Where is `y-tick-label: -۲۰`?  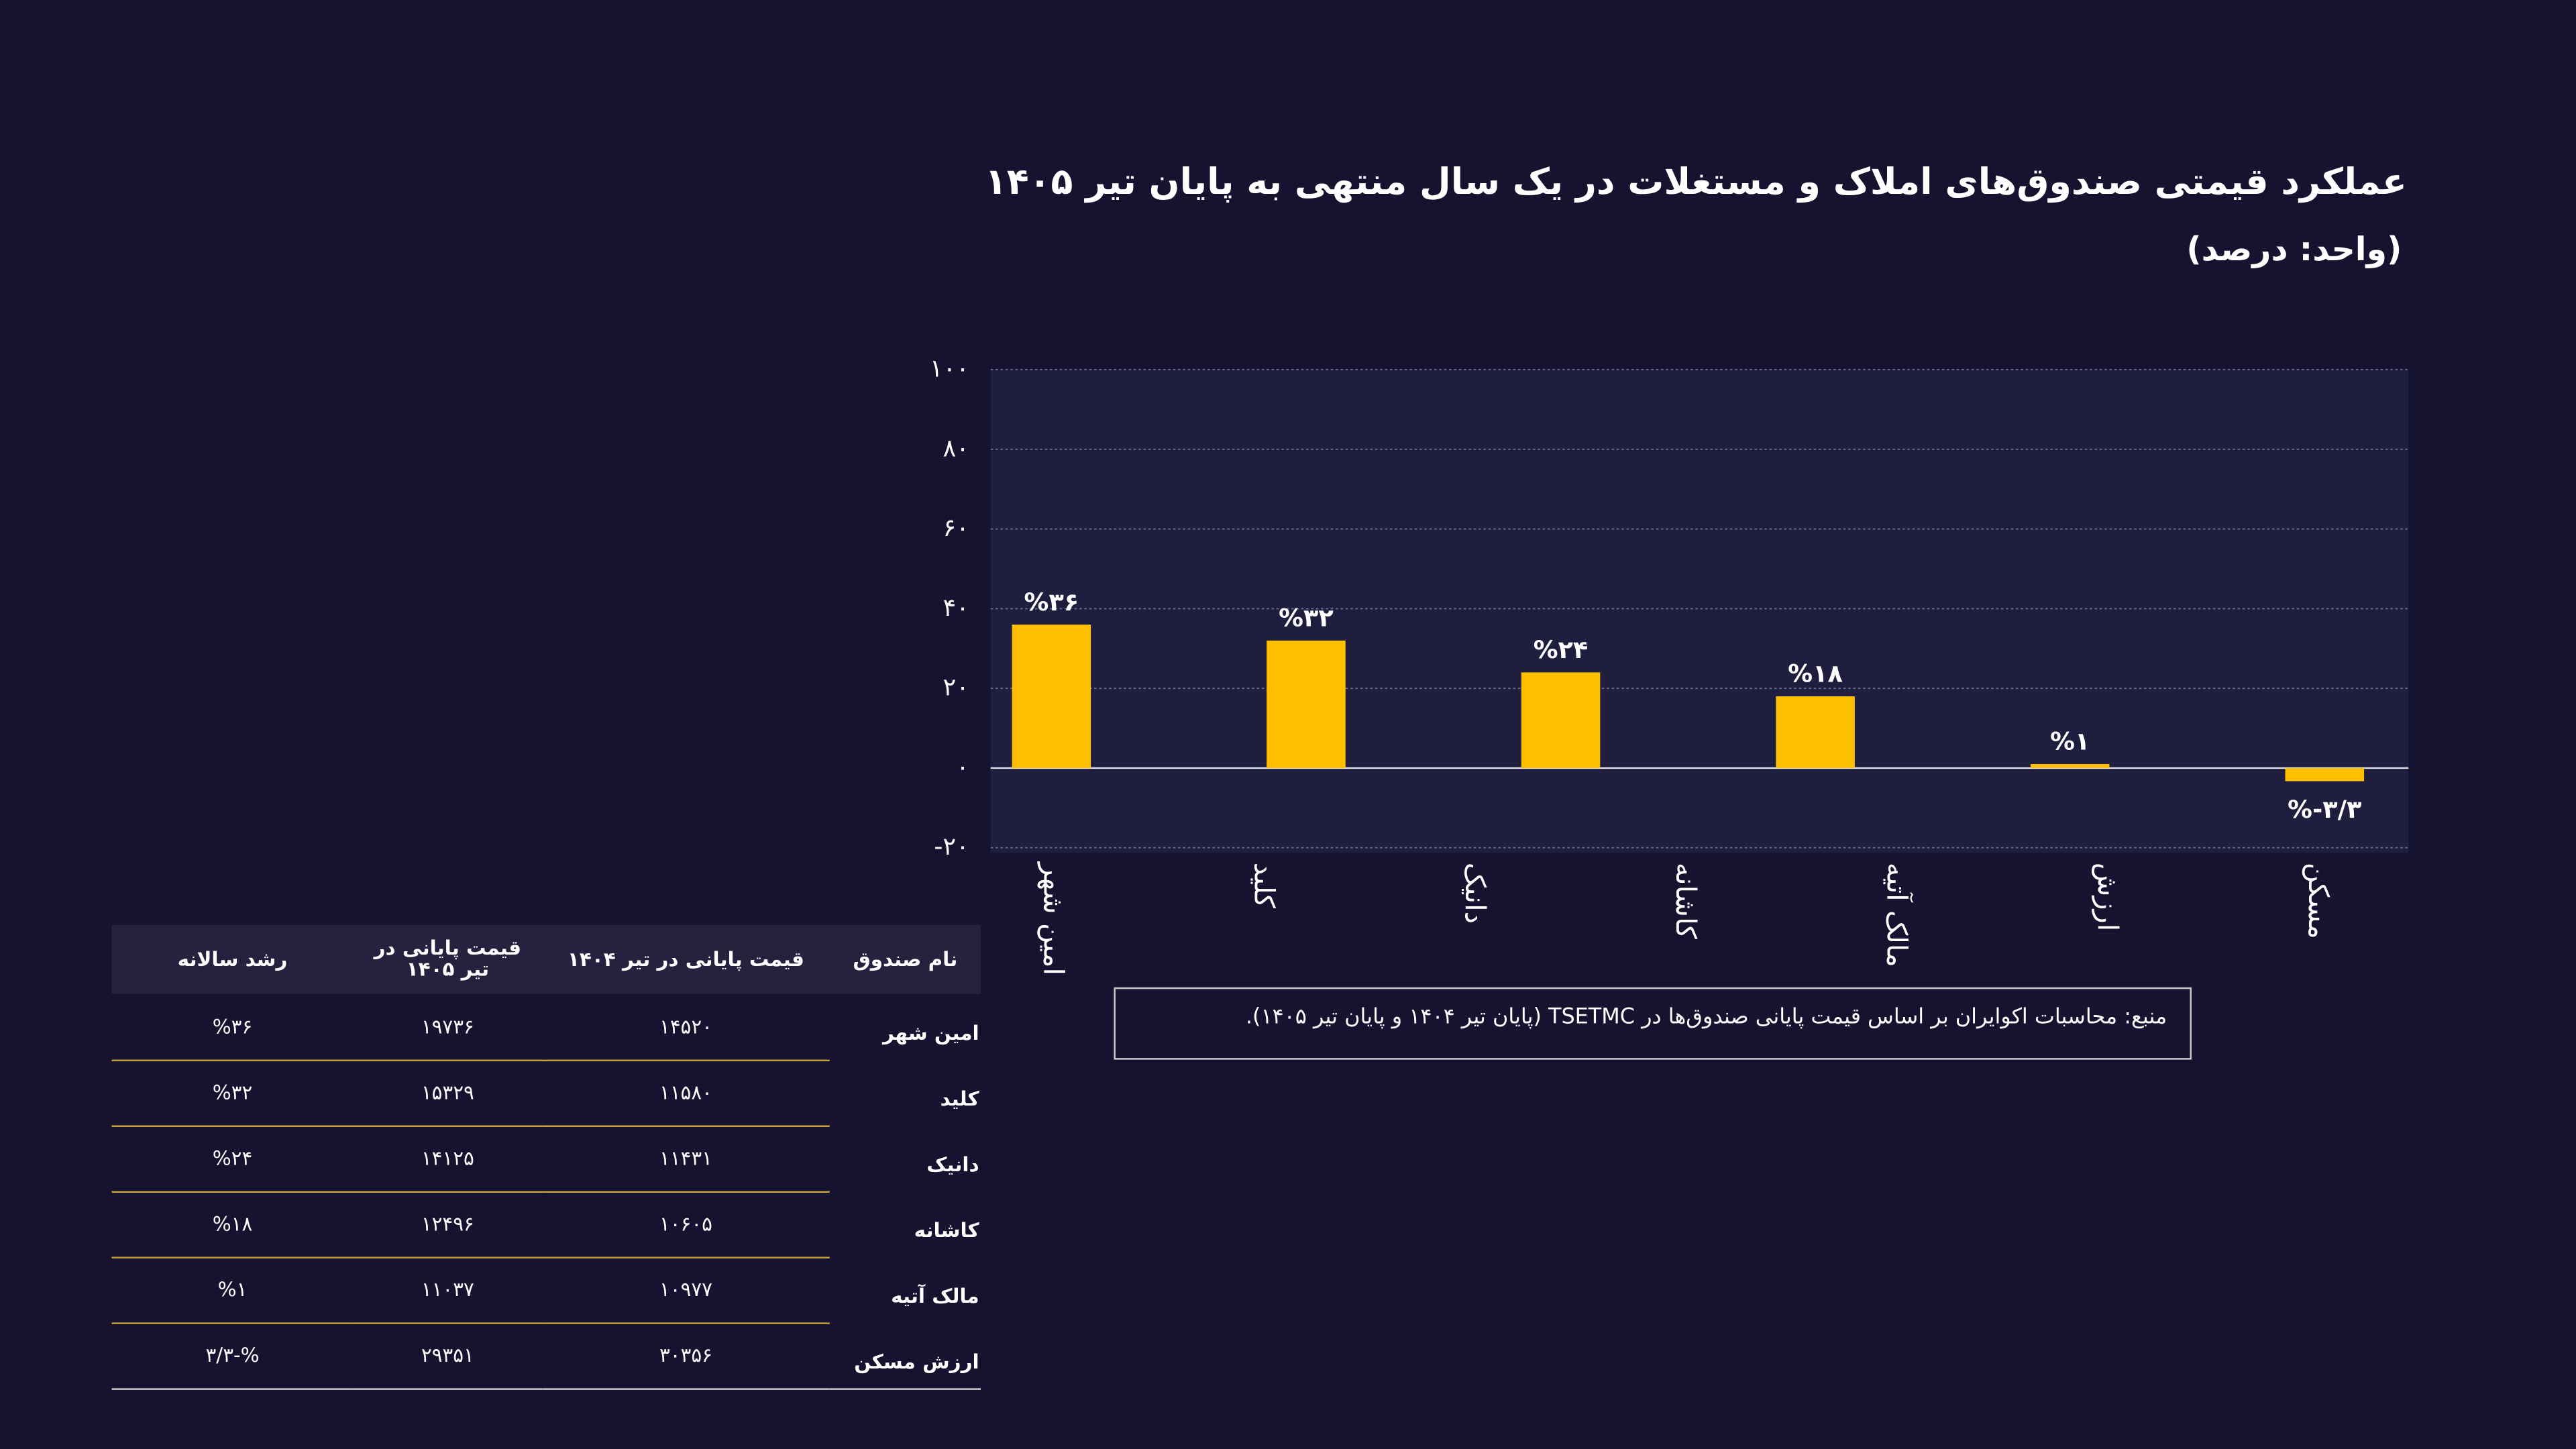 y-tick-label: -۲۰ is located at coordinates (951, 846).